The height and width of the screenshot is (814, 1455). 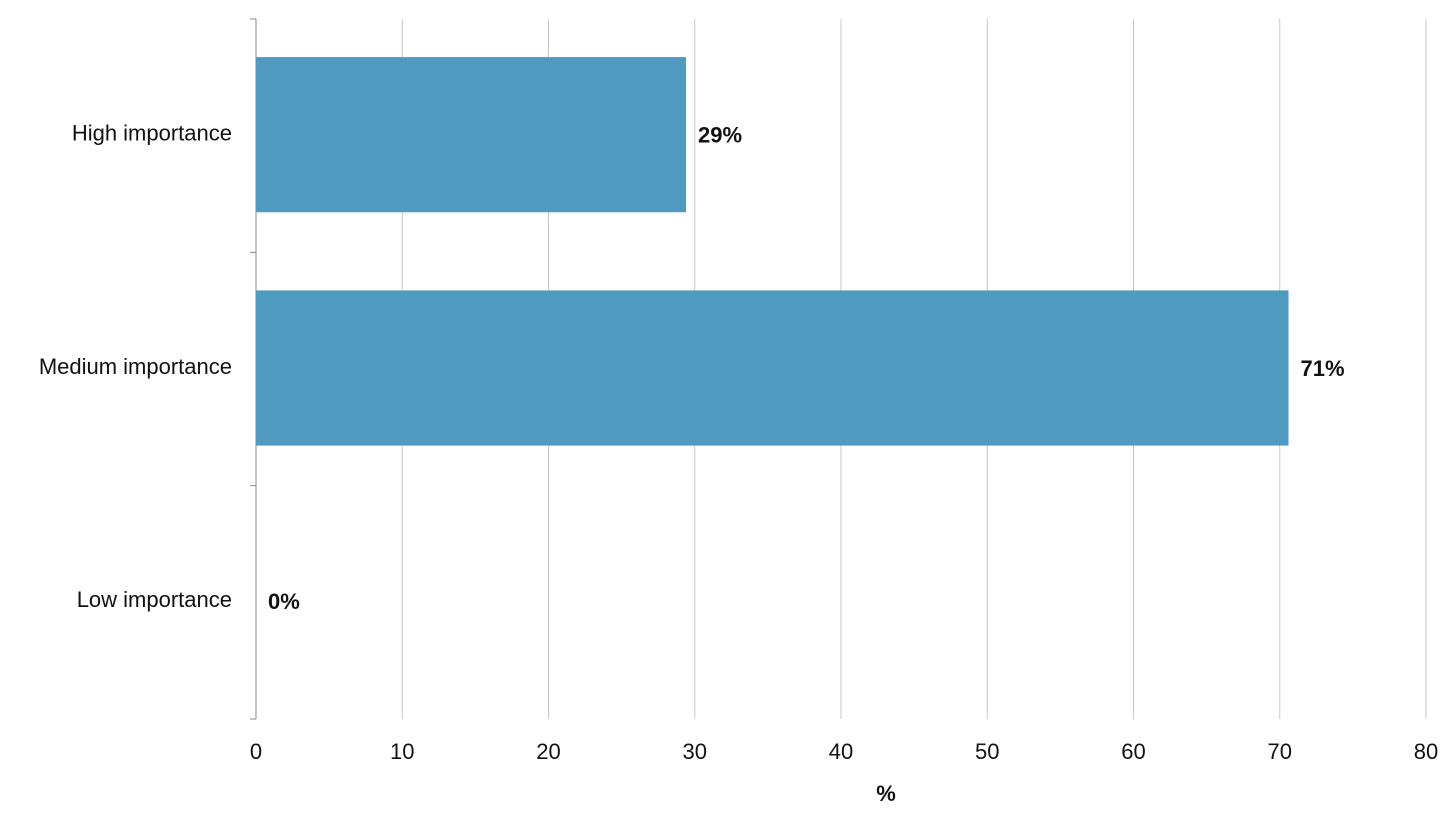 What do you see at coordinates (1426, 751) in the screenshot?
I see `x-tick-label: 80` at bounding box center [1426, 751].